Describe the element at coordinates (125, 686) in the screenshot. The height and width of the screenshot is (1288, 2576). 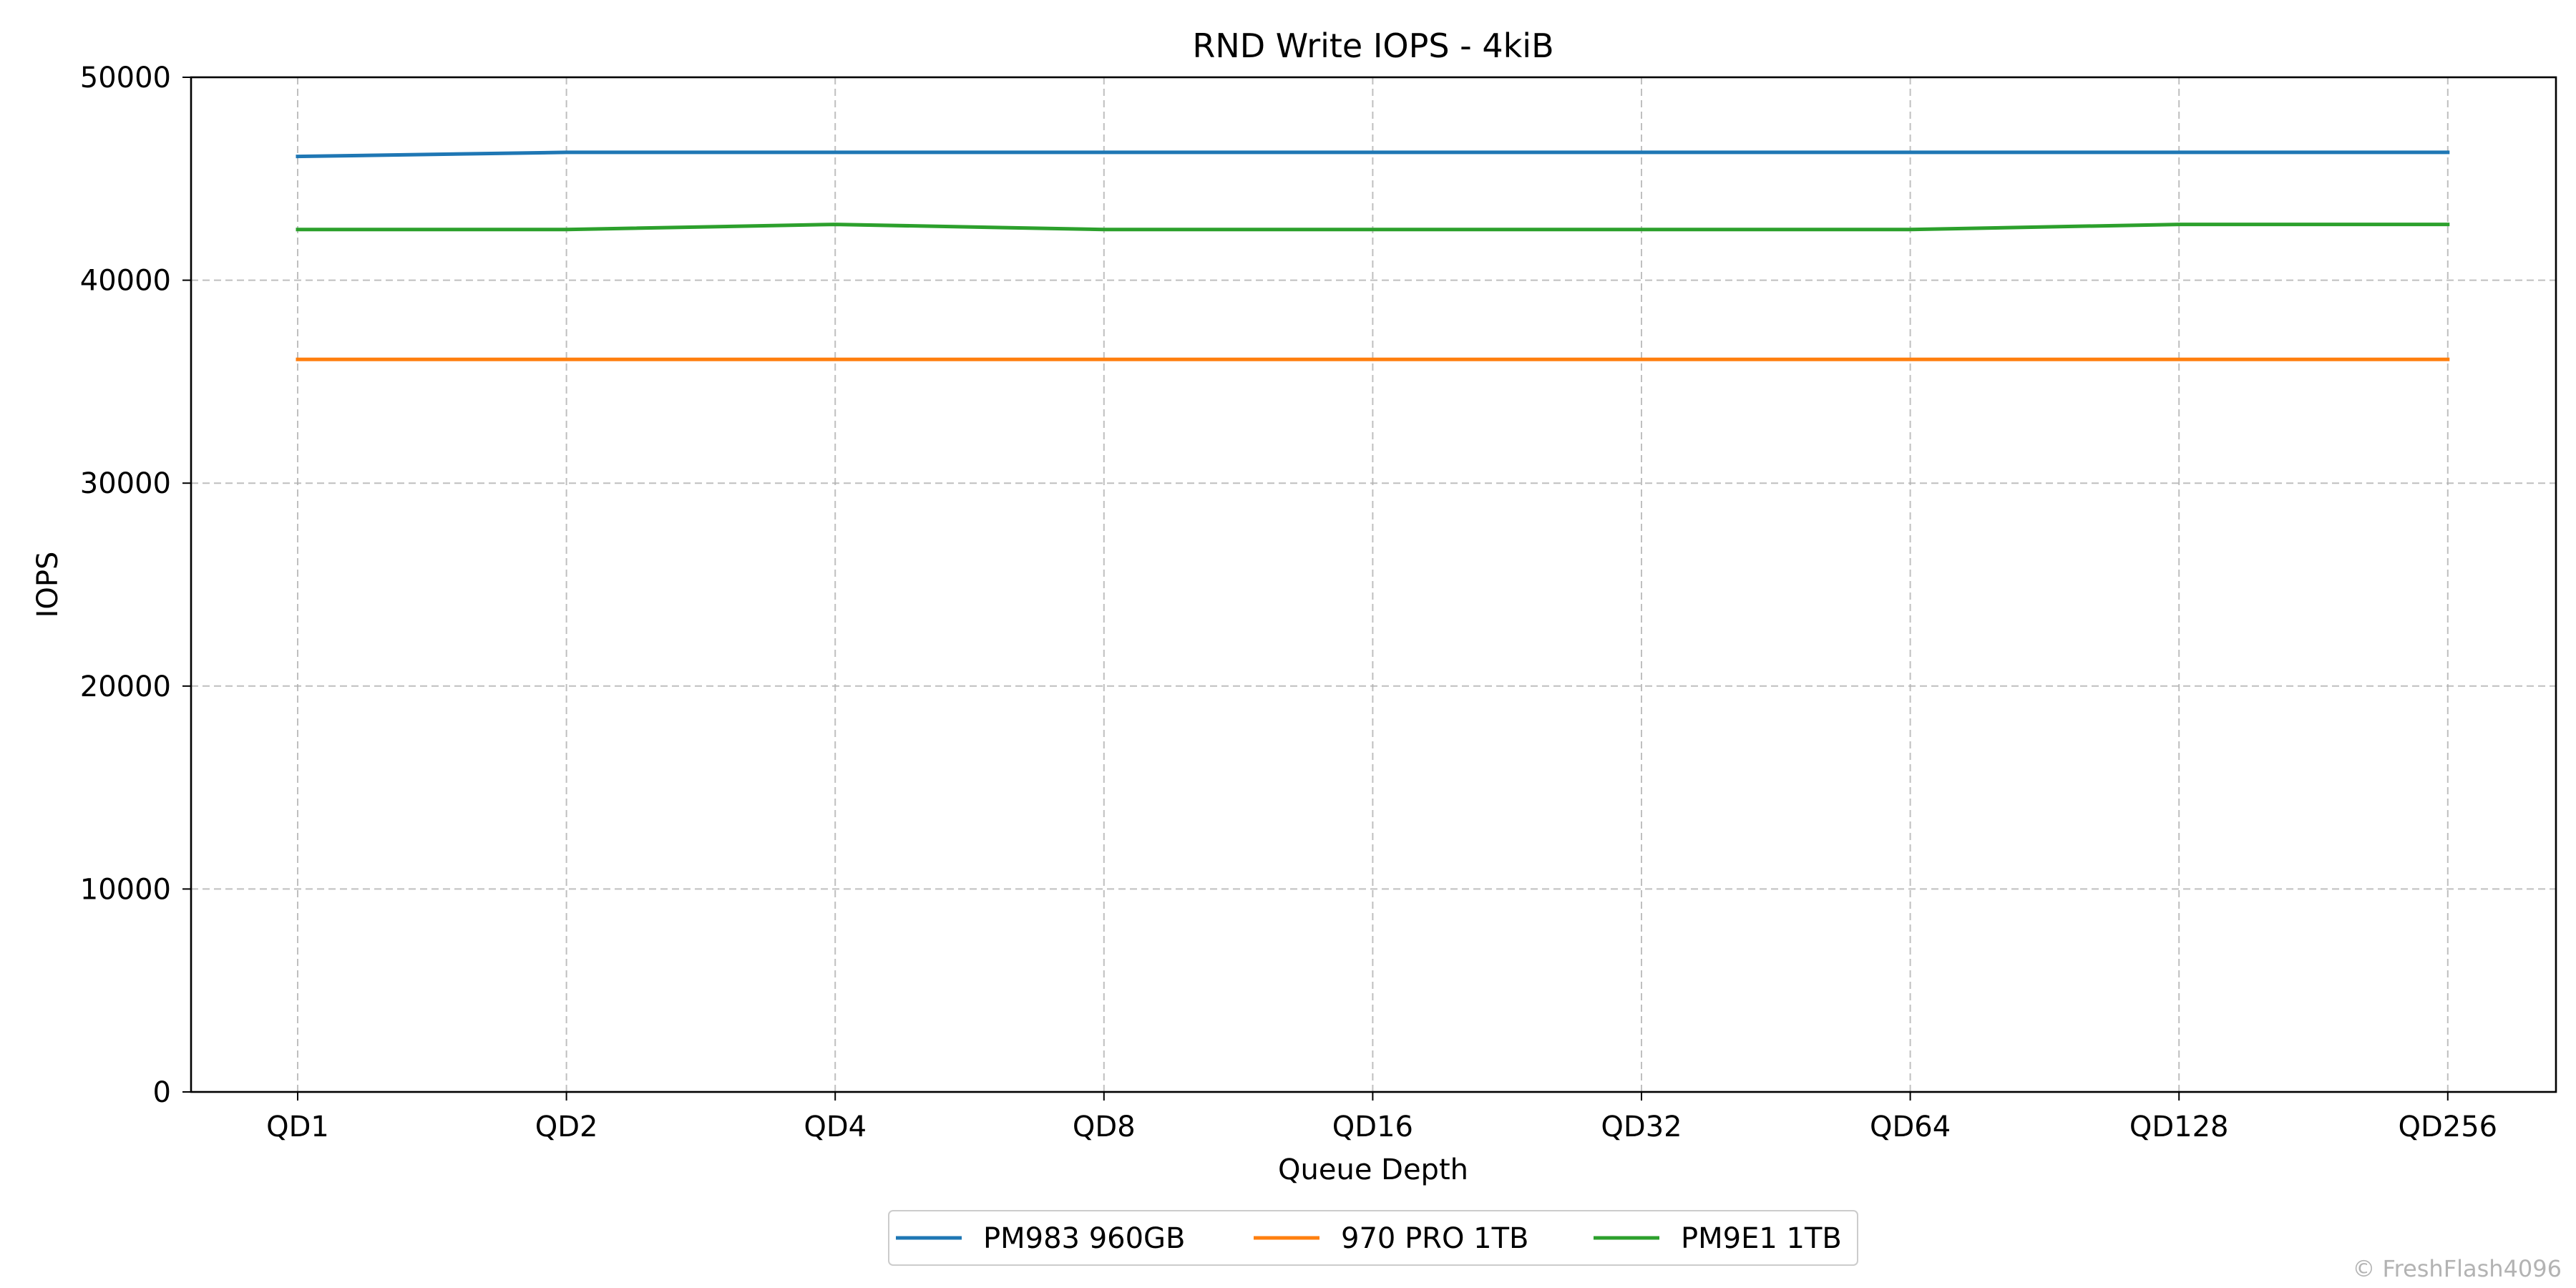
I see `y-tick-label: 20000` at that location.